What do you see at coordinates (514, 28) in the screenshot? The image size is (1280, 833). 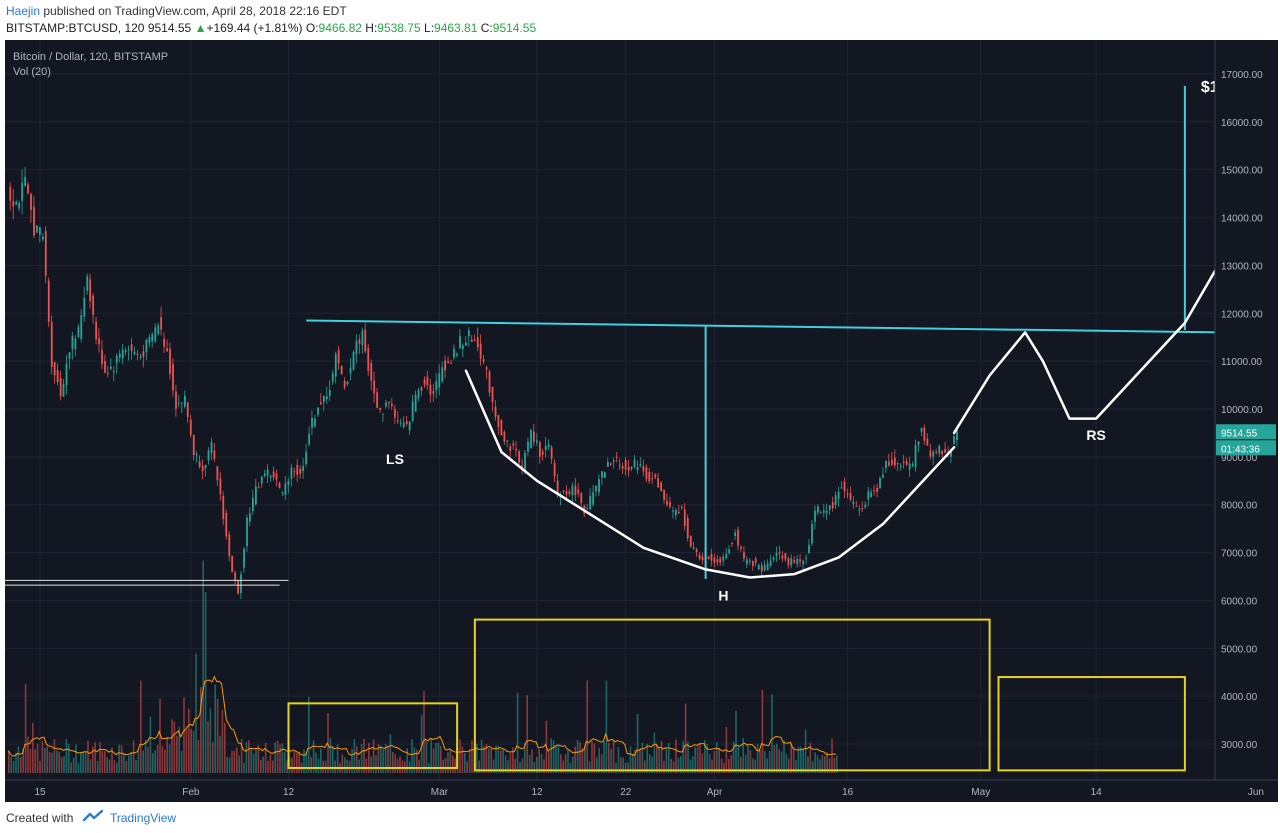 I see `close-value: 9514.55` at bounding box center [514, 28].